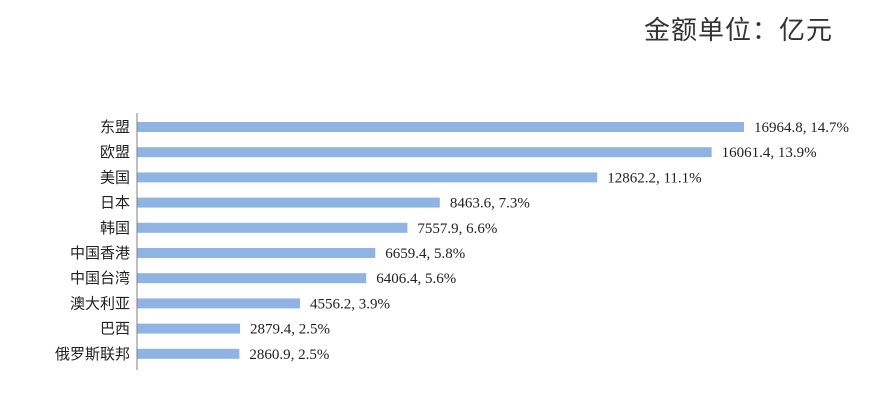  Describe the element at coordinates (100, 278) in the screenshot. I see `category-label: 中国台湾` at that location.